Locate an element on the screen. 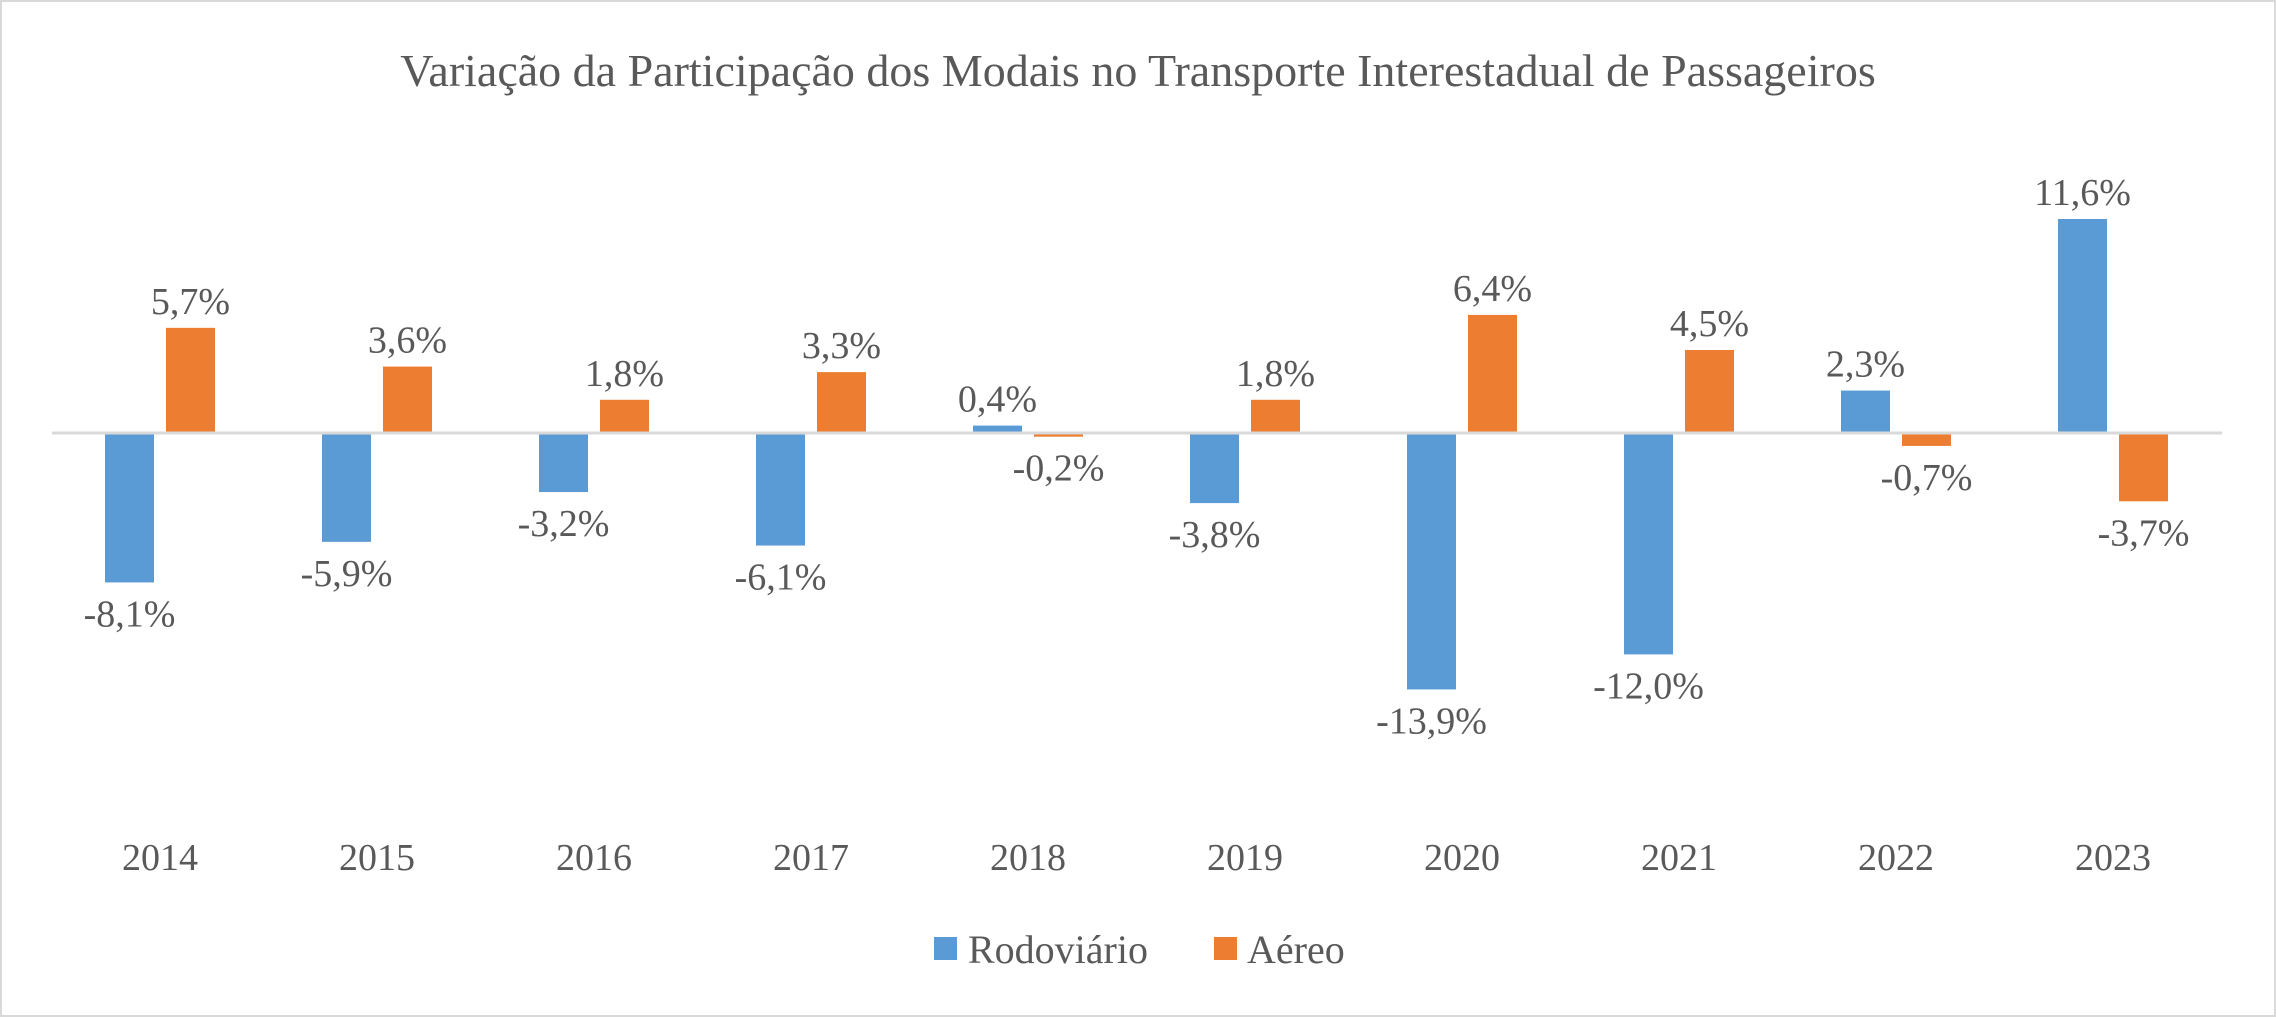 Image resolution: width=2276 pixels, height=1017 pixels. category-label: 2020 is located at coordinates (1462, 858).